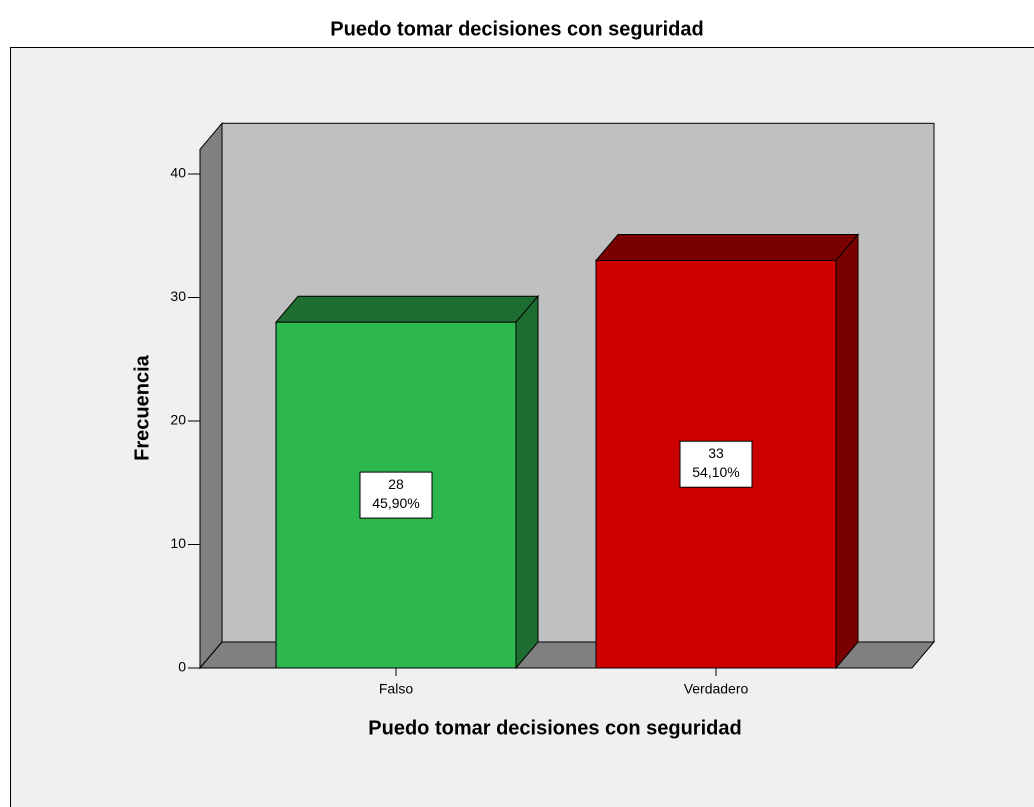 The image size is (1034, 807). I want to click on x-tick-label: Verdadero, so click(716, 689).